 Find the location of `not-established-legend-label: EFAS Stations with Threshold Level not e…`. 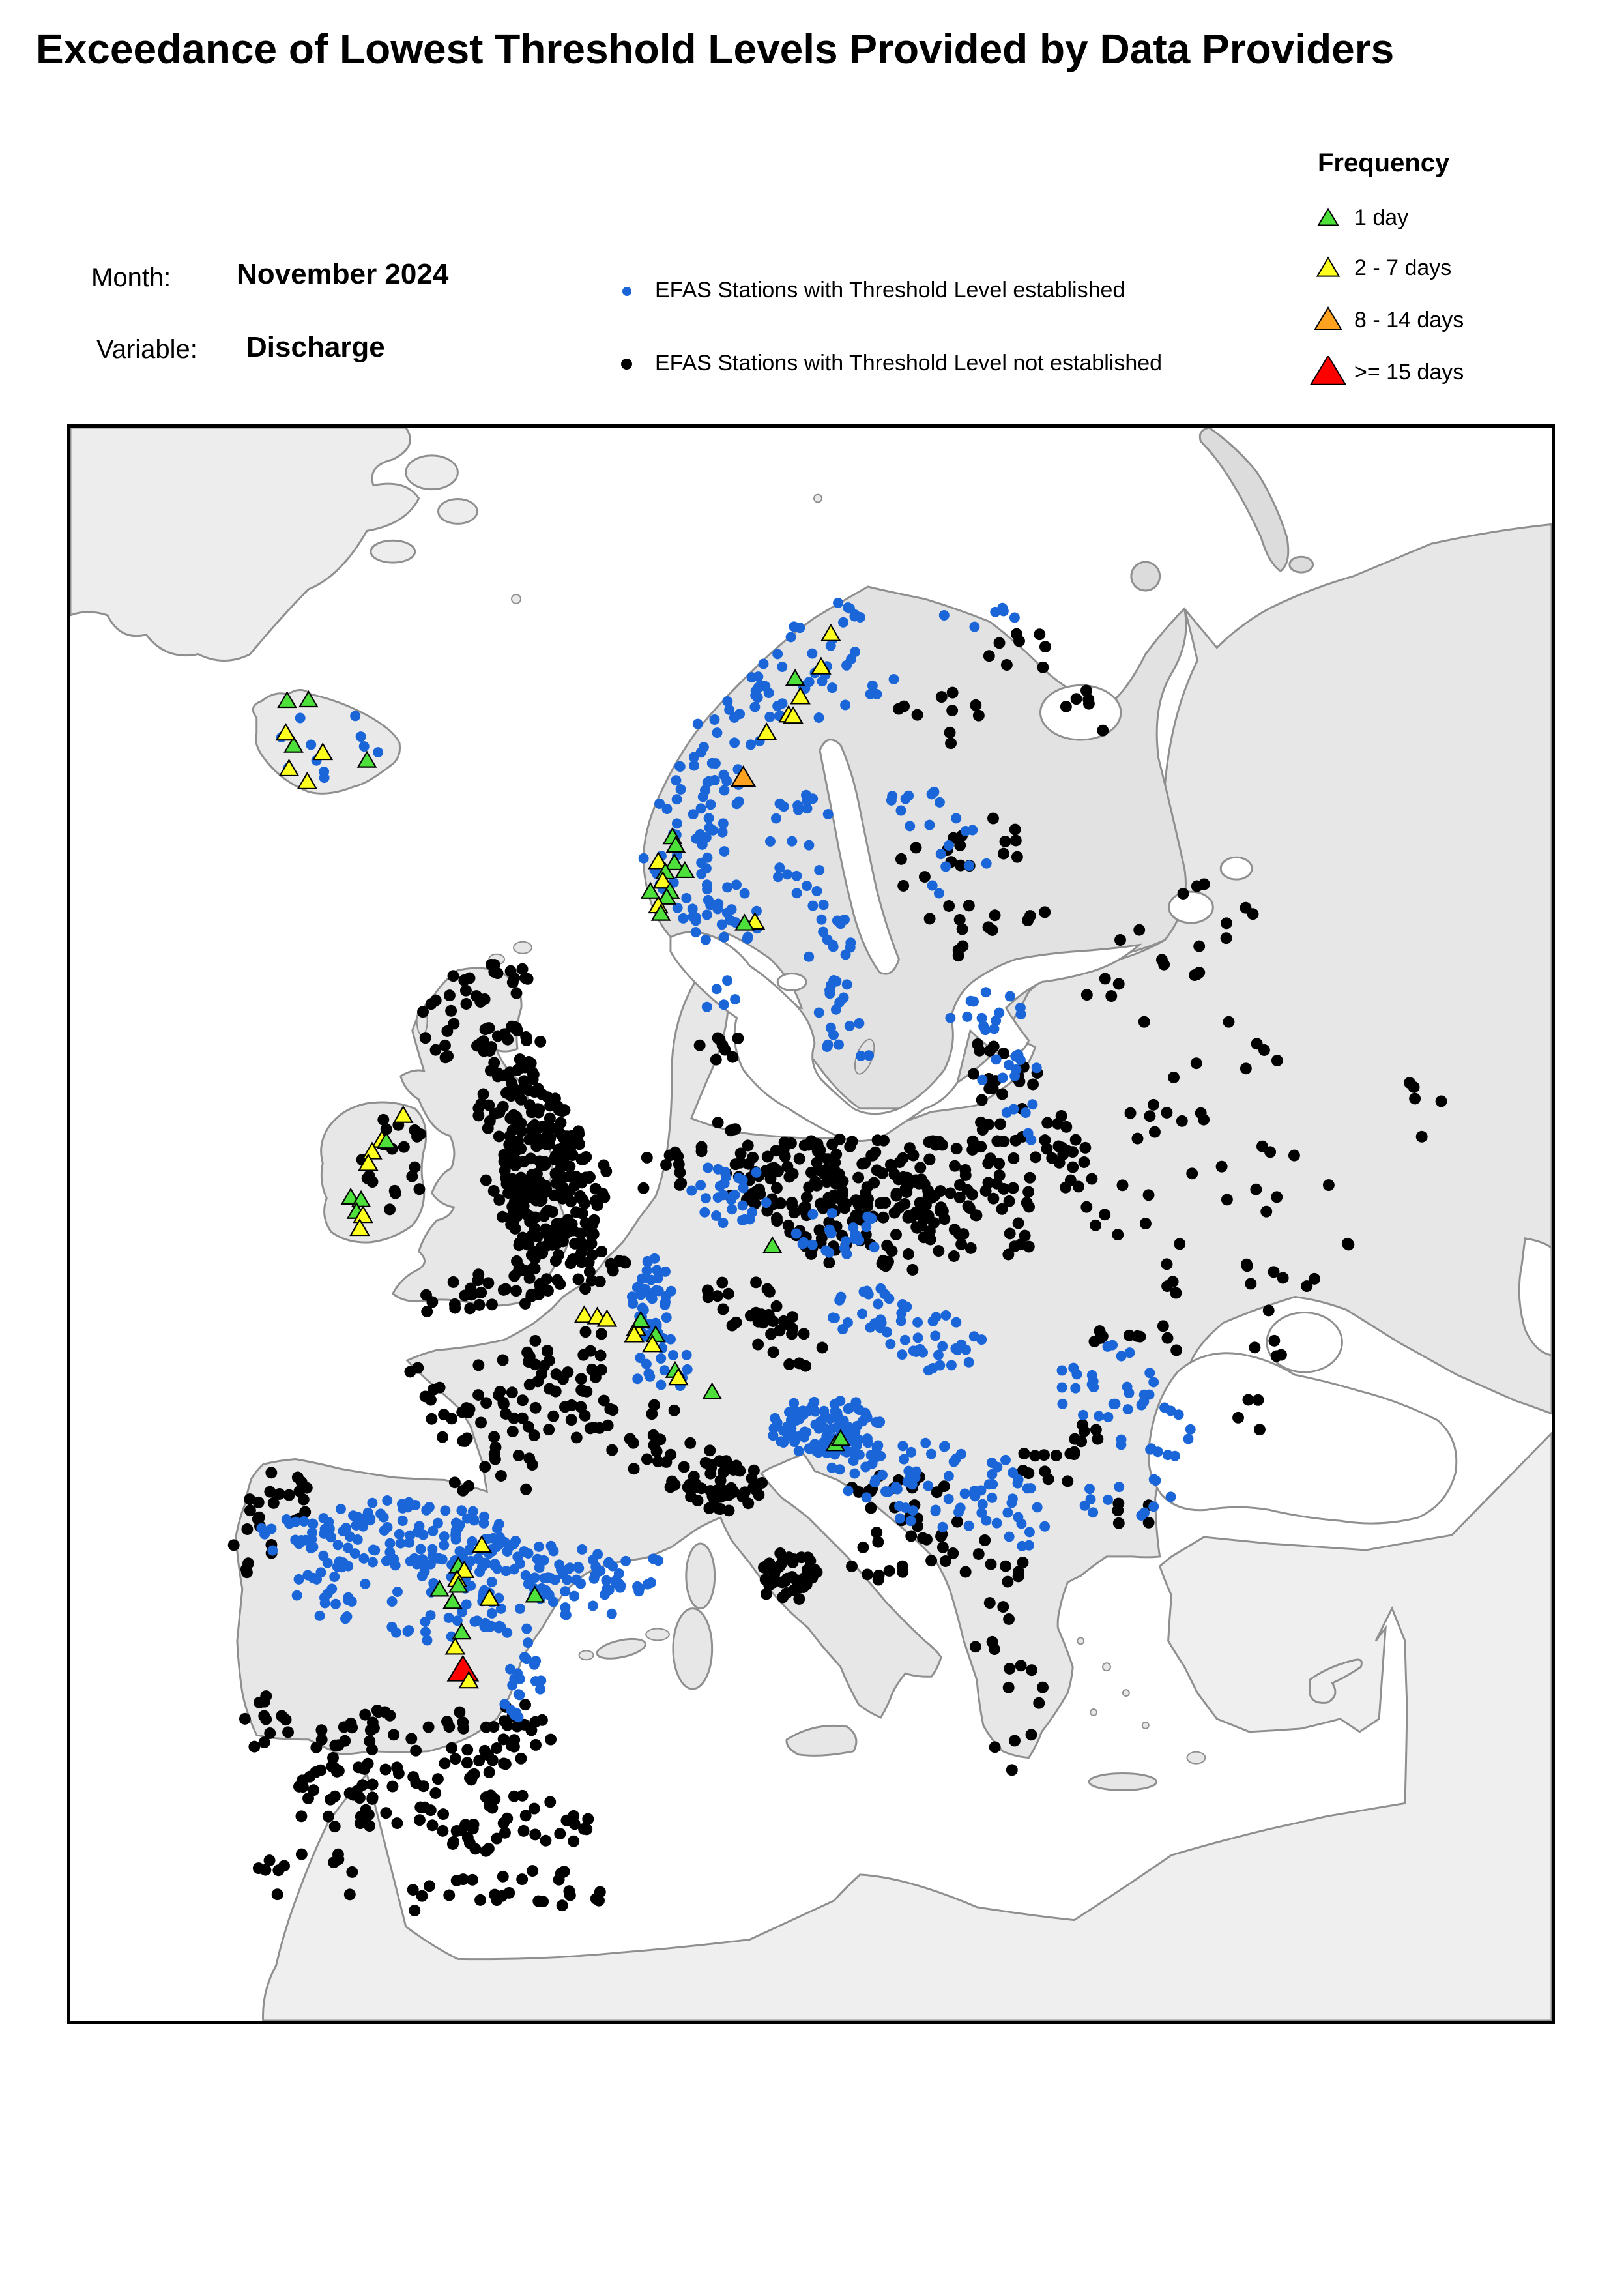

not-established-legend-label: EFAS Stations with Threshold Level not e… is located at coordinates (909, 363).